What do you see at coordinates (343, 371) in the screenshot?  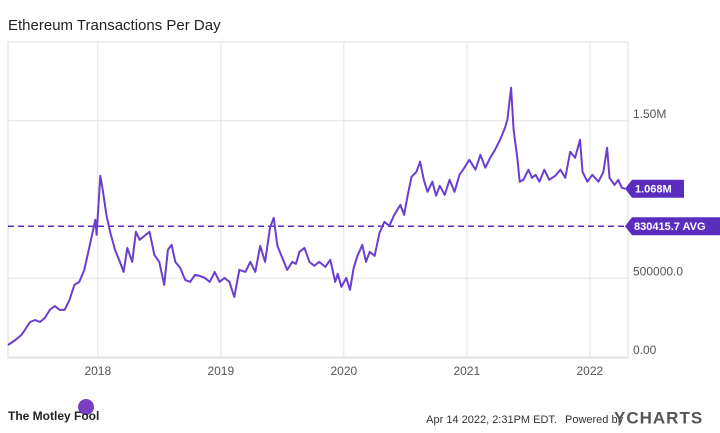 I see `x-tick-label: 2020` at bounding box center [343, 371].